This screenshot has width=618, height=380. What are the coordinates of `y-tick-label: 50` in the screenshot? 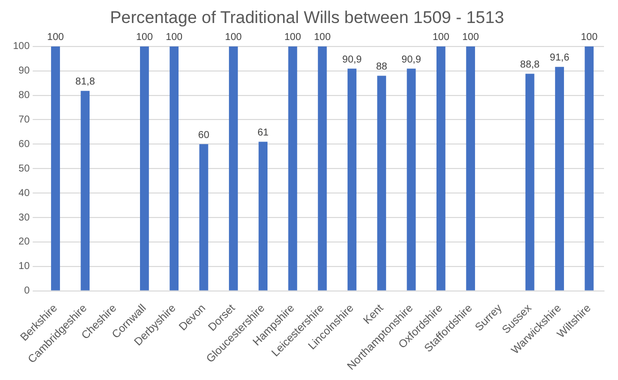 It's located at (24, 168).